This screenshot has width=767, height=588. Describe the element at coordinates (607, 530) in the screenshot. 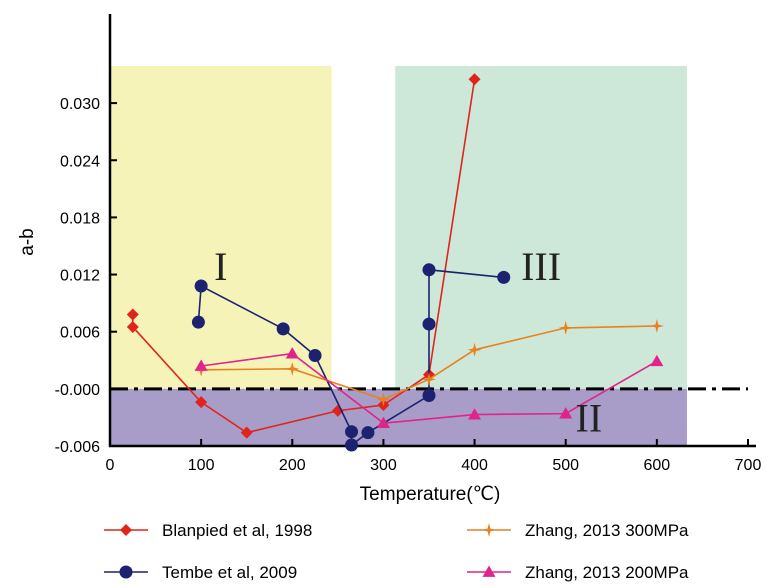

I see `legend-label-zhang-2013-300mpa: Zhang, 2013 300MPa` at that location.